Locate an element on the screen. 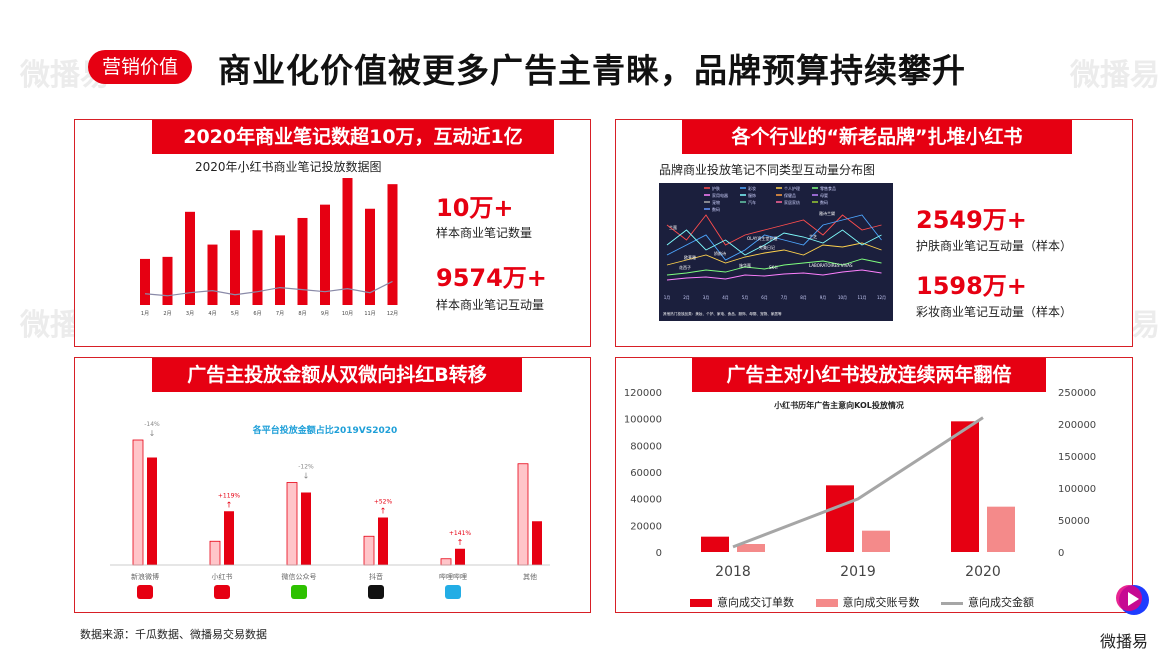  watermark: 微播易 is located at coordinates (1115, 75).